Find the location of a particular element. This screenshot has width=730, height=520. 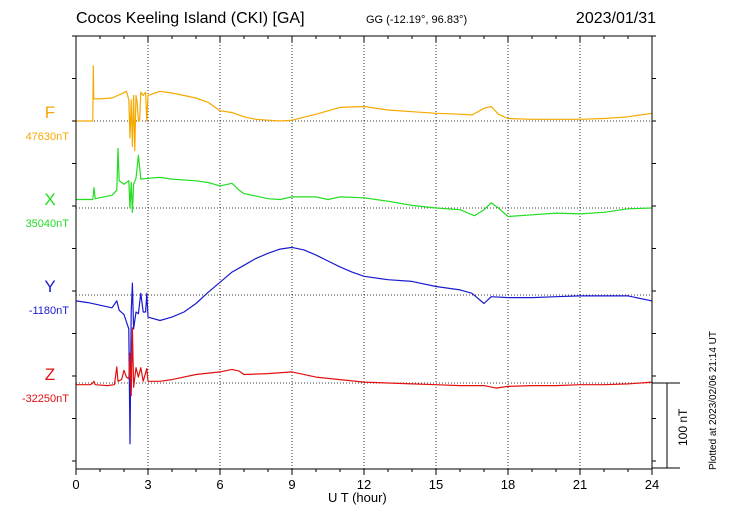

x-tick-label: 21 is located at coordinates (580, 484).